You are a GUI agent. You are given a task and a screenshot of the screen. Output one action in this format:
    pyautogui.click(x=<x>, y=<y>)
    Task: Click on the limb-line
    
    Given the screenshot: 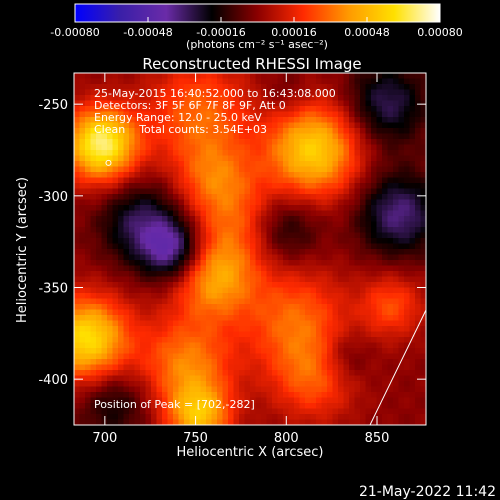 What is the action you would take?
    pyautogui.click(x=398, y=367)
    